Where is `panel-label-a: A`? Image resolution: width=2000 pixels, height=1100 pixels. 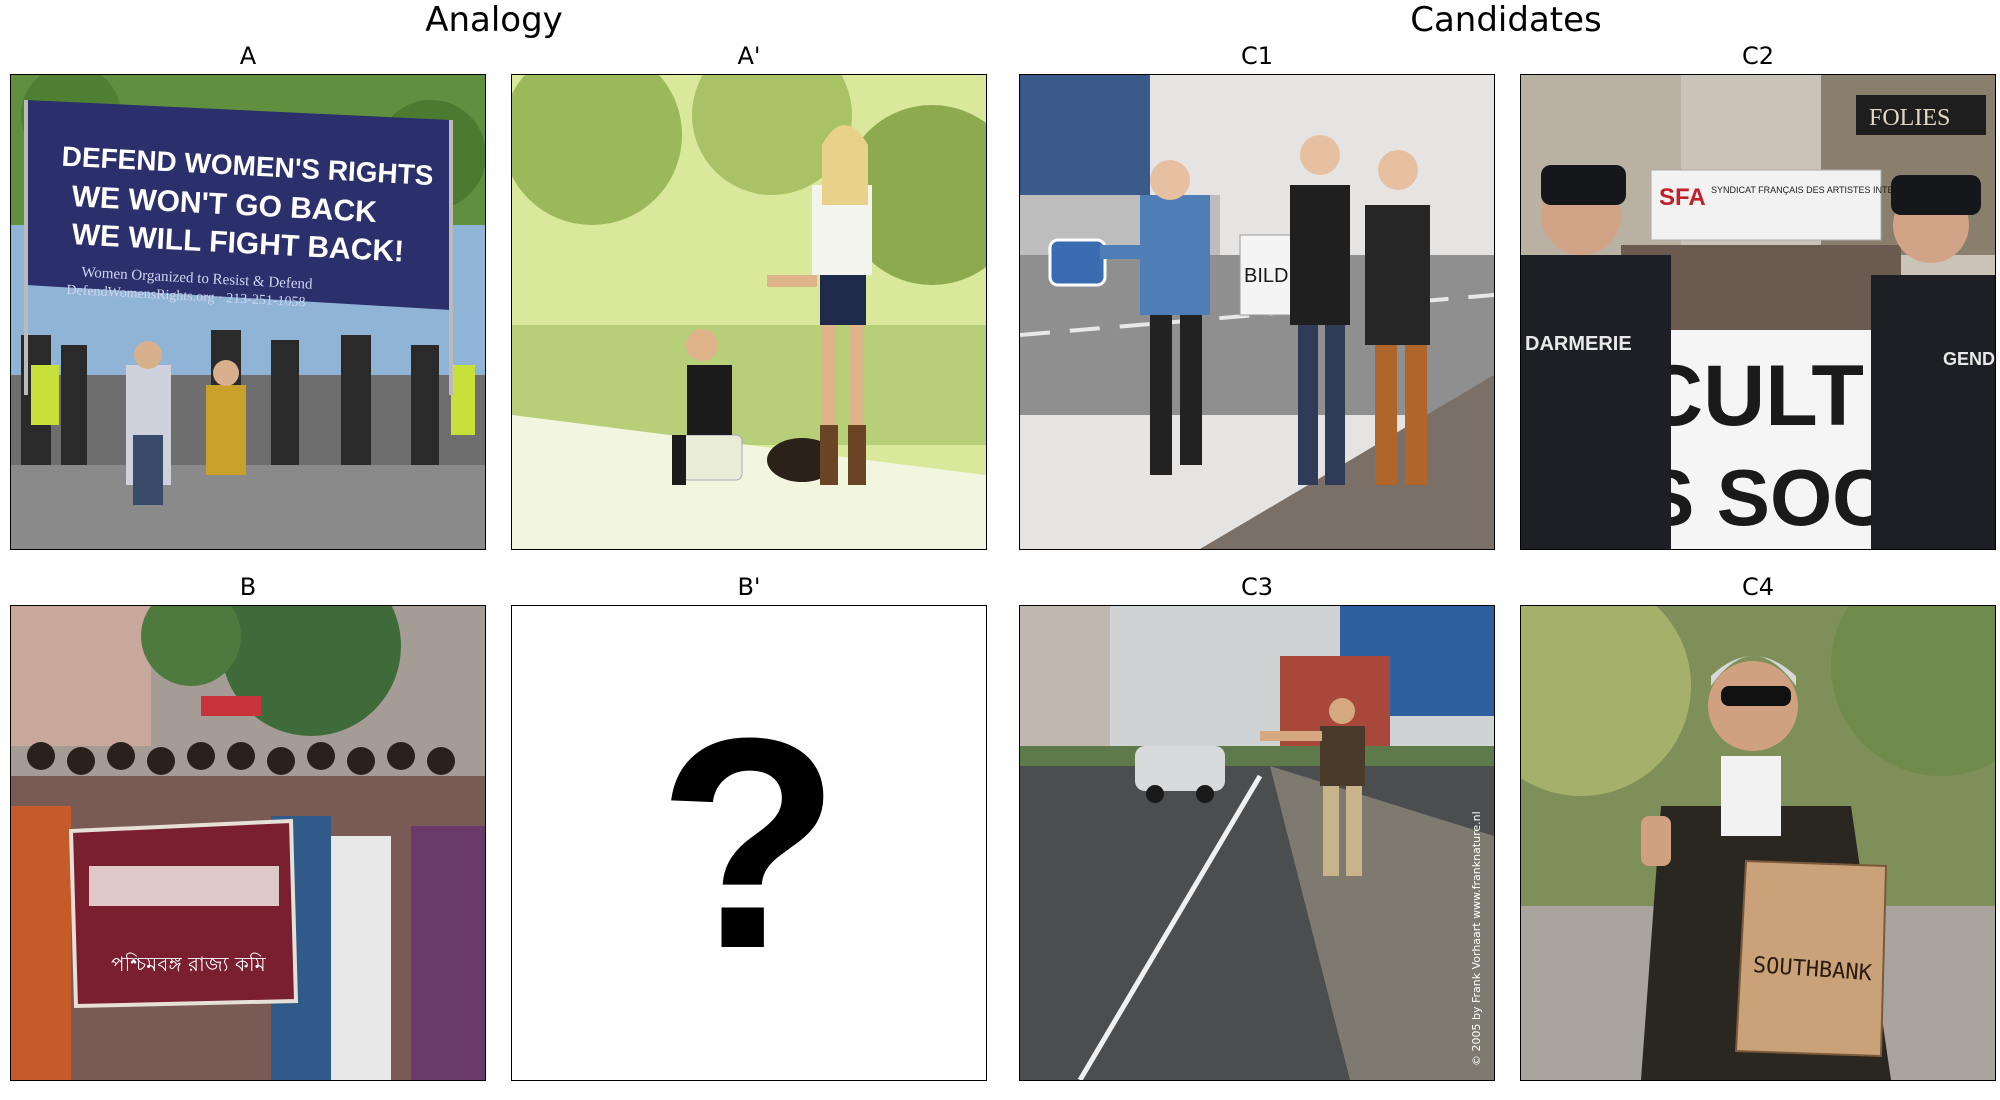
panel-label-a: A is located at coordinates (248, 56).